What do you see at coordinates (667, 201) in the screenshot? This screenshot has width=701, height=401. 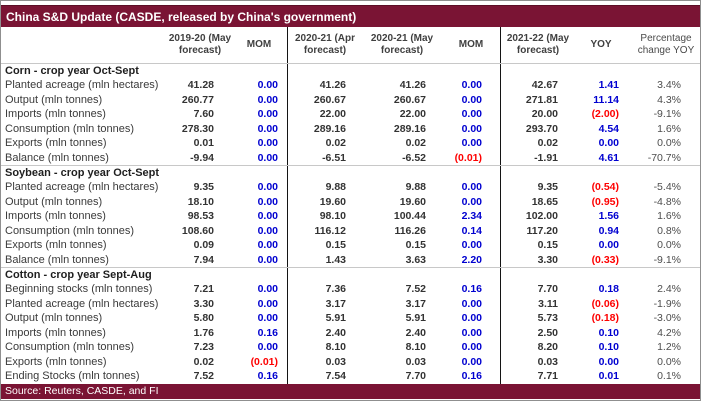 I see `value-cell: -4.8%` at bounding box center [667, 201].